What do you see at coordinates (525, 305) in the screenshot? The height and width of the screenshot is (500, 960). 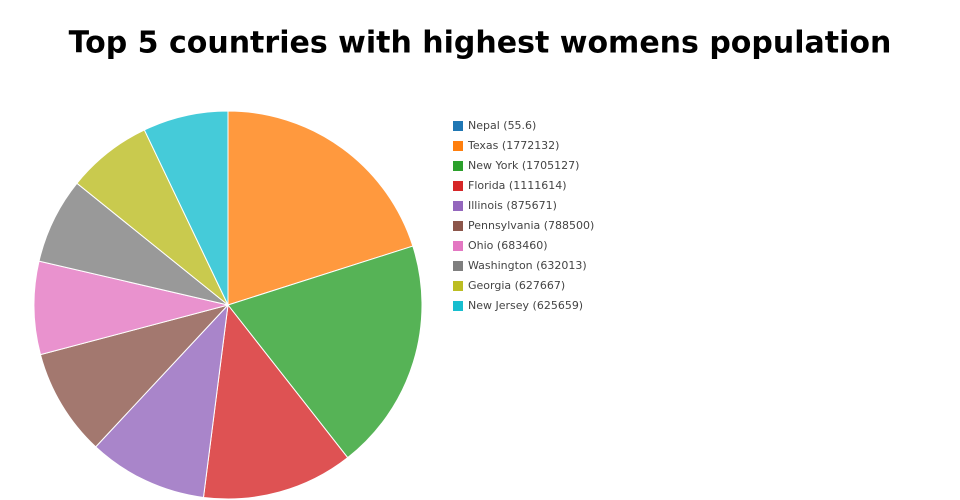 I see `legend-label: New Jersey (625659)` at bounding box center [525, 305].